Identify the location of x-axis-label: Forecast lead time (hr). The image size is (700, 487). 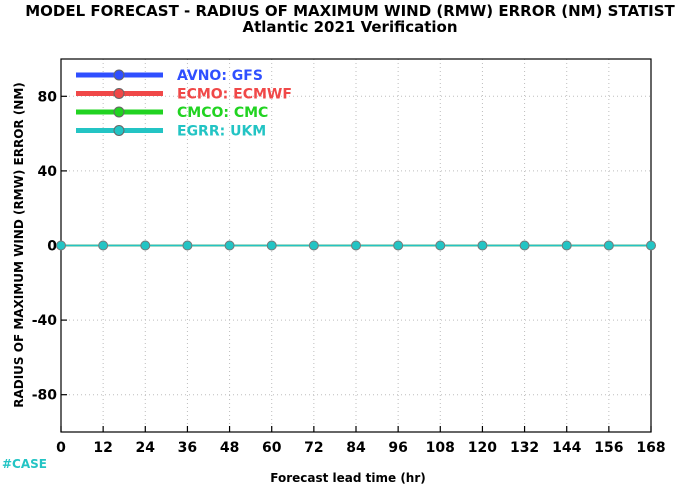
(348, 478).